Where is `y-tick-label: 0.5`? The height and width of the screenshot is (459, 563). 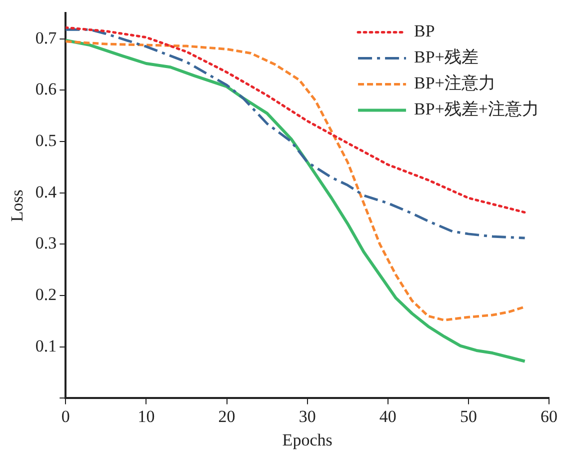
y-tick-label: 0.5 is located at coordinates (46, 140).